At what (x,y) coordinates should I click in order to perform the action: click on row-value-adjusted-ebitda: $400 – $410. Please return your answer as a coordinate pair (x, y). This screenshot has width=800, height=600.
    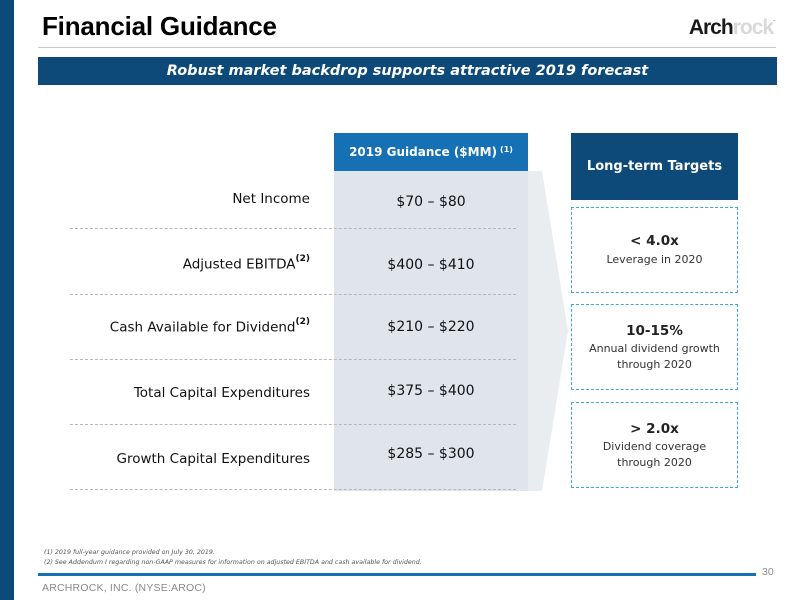
    Looking at the image, I should click on (431, 265).